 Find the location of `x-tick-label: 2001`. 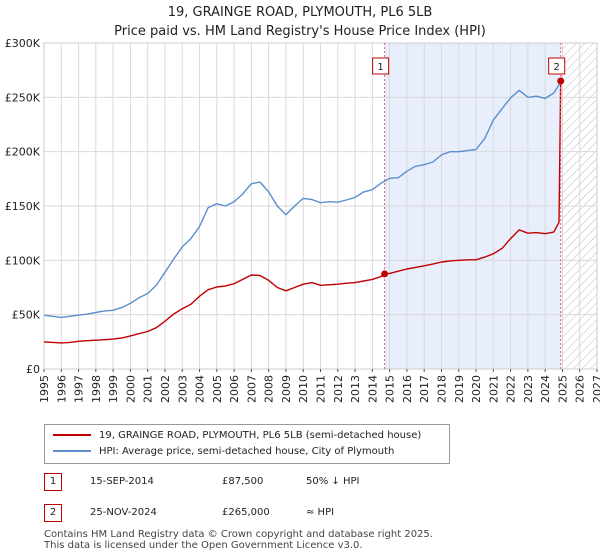

x-tick-label: 2001 is located at coordinates (148, 389).